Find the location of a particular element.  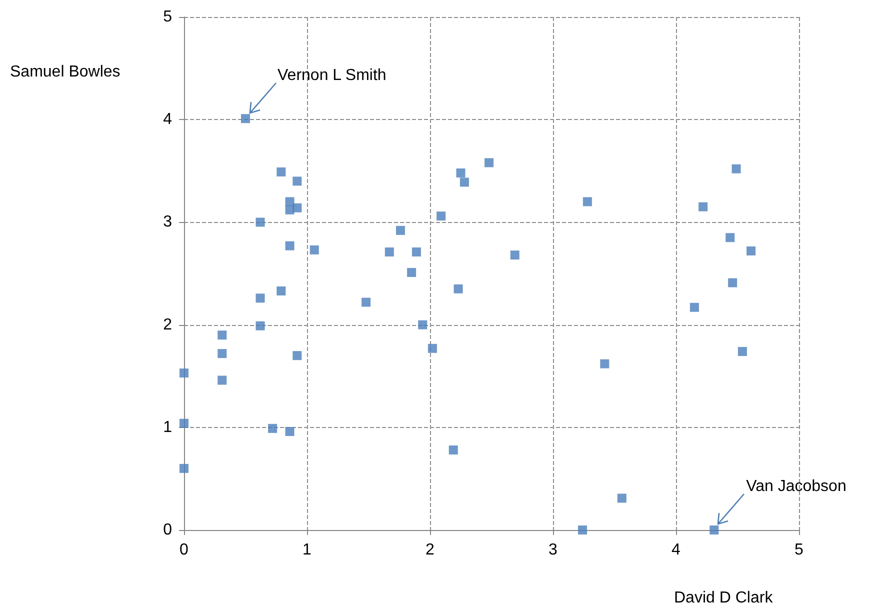

y-tick-label: 1 is located at coordinates (167, 427).